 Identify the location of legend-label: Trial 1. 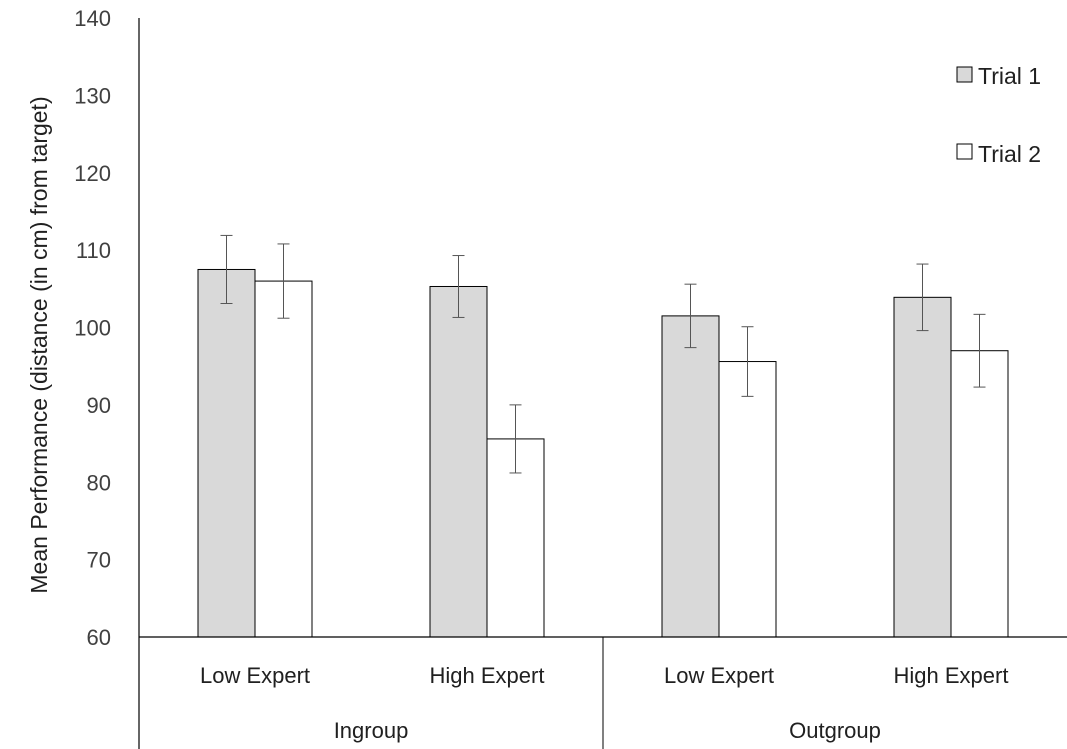
(1009, 76).